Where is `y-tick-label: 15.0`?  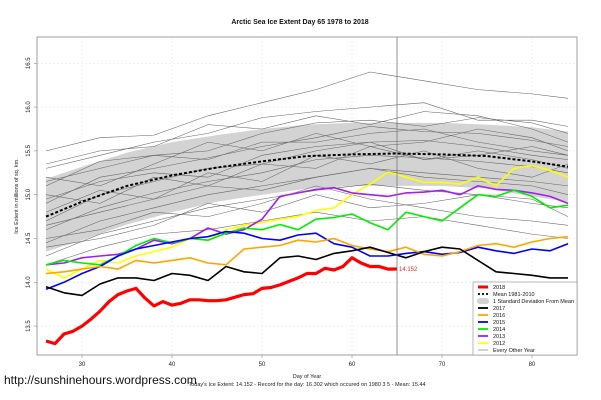
y-tick-label: 15.0 is located at coordinates (29, 194).